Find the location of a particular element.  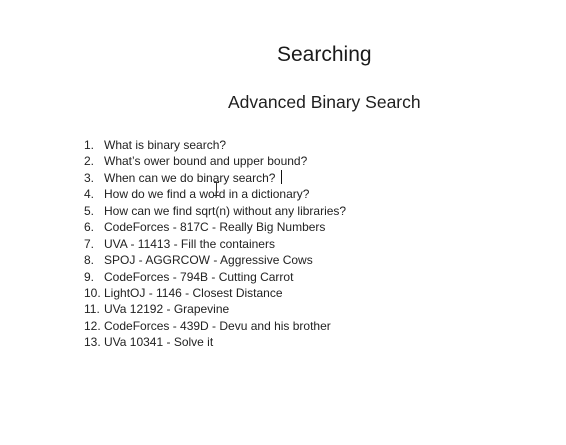

list-item: 8. SPOJ - AGGRCOW - Aggressive Cows is located at coordinates (215, 260).